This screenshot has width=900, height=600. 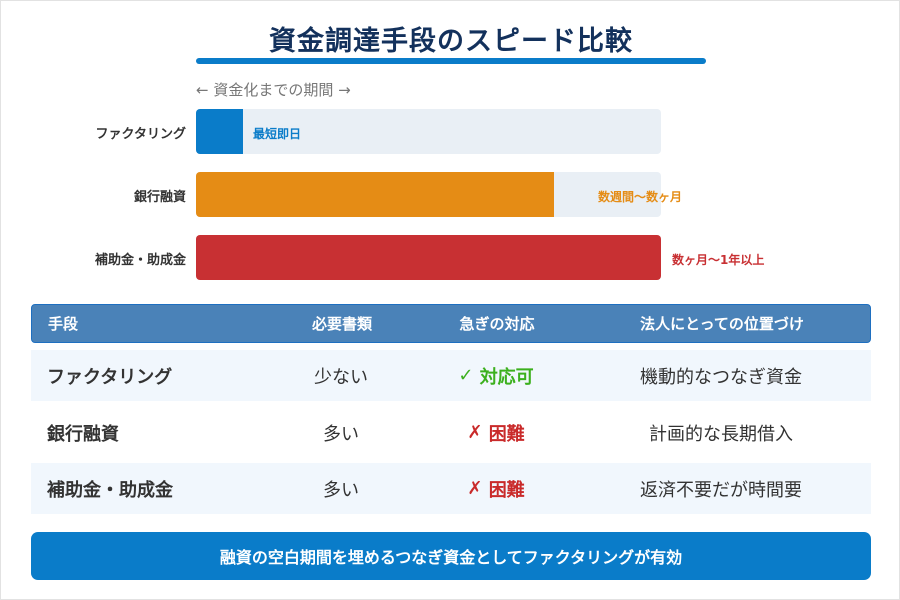 I want to click on title-underline, so click(x=451, y=61).